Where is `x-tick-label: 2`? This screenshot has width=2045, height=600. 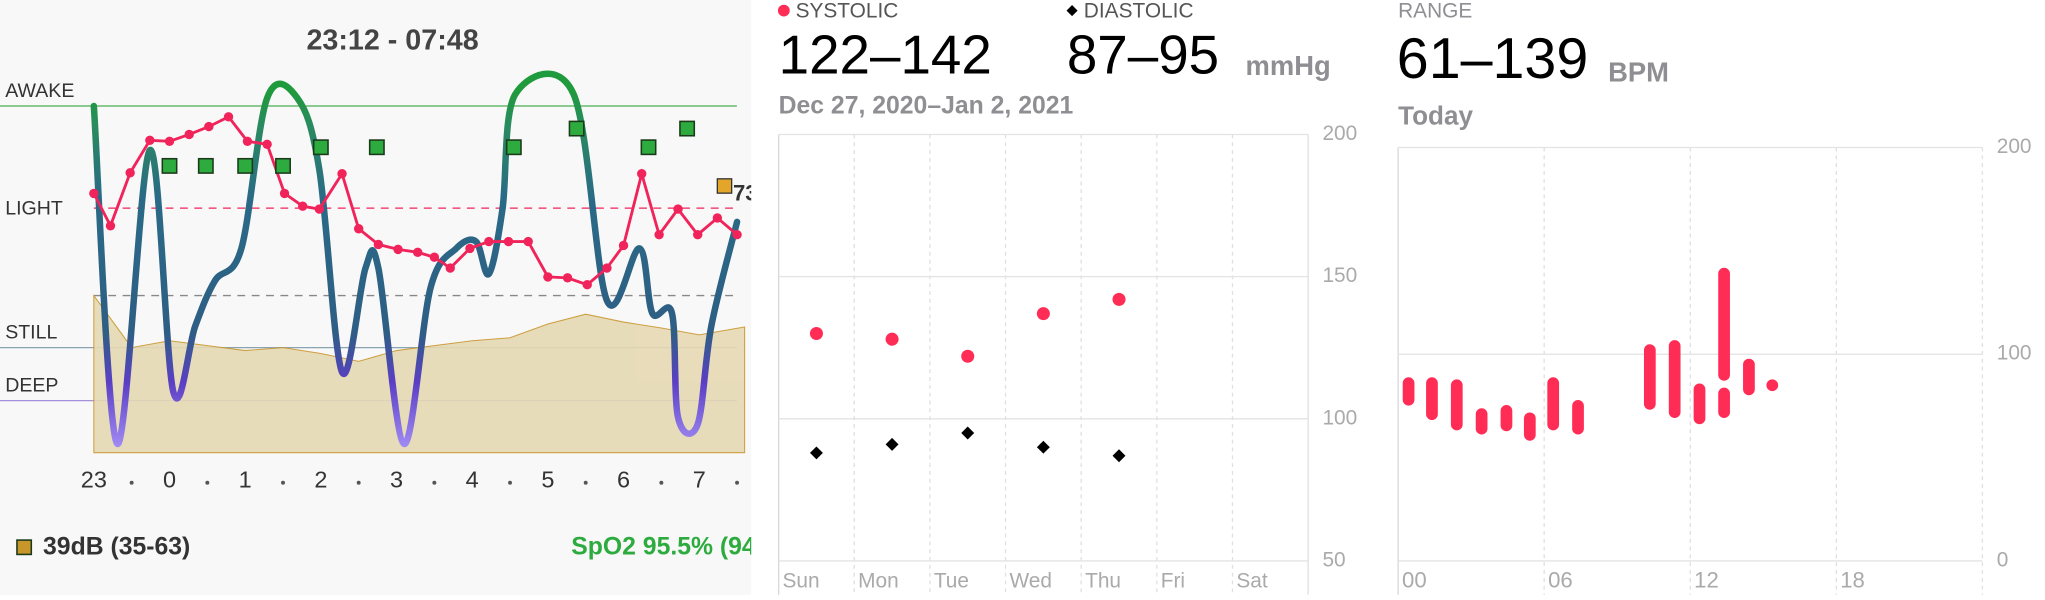 x-tick-label: 2 is located at coordinates (320, 480).